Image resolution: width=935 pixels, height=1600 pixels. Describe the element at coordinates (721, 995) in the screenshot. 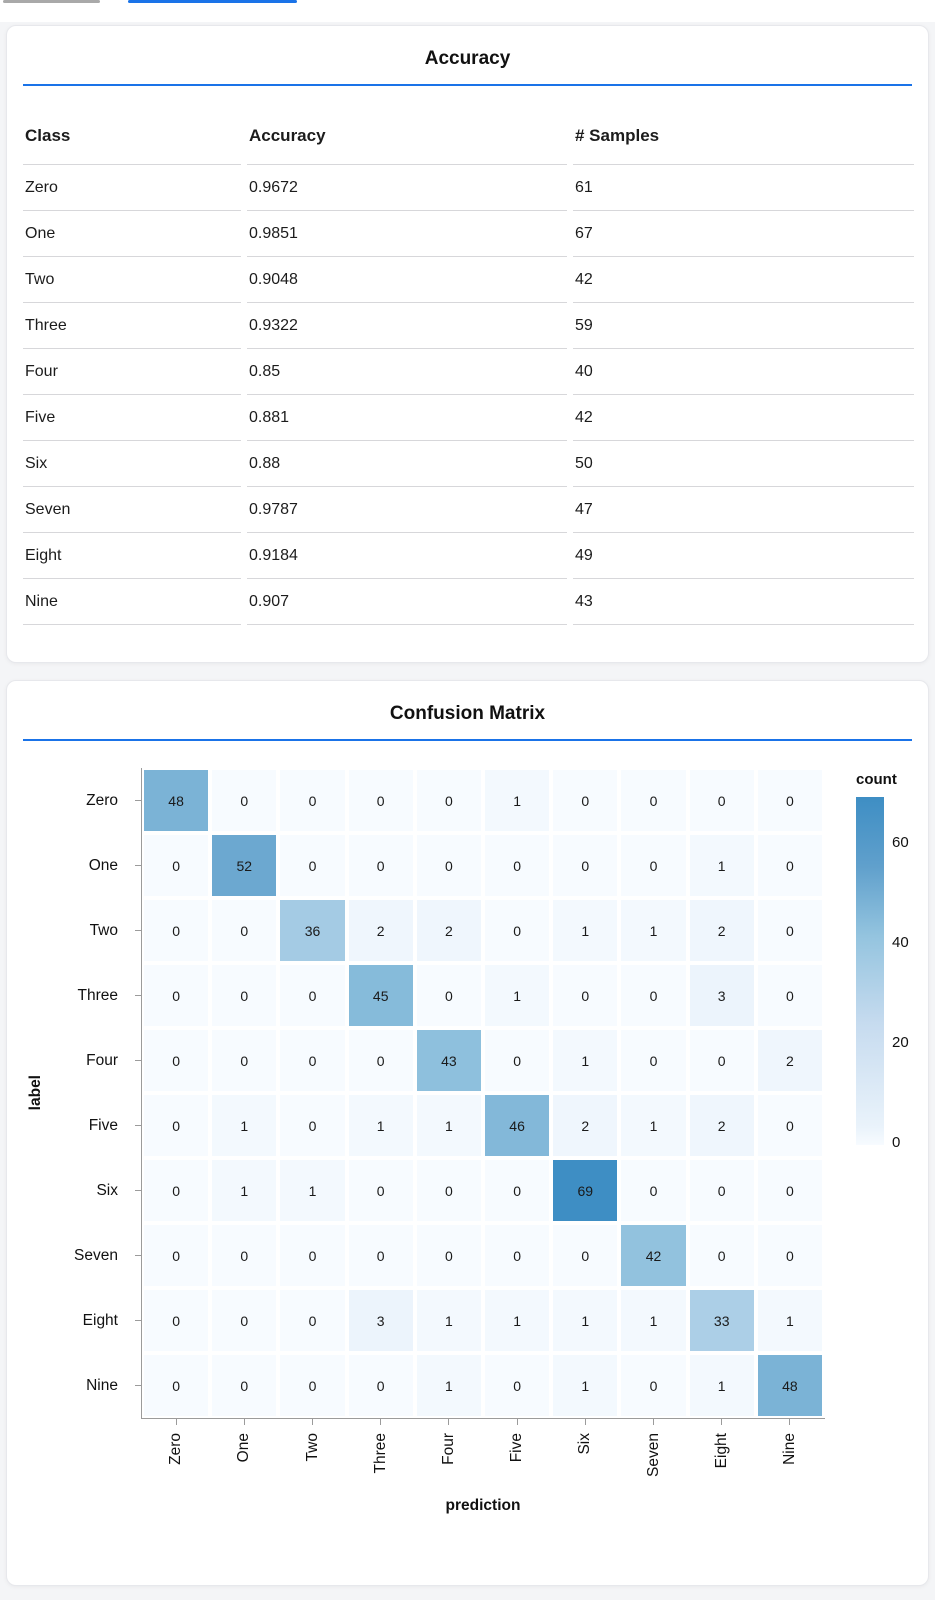

I see `heatmap-cell-value: 3` at that location.